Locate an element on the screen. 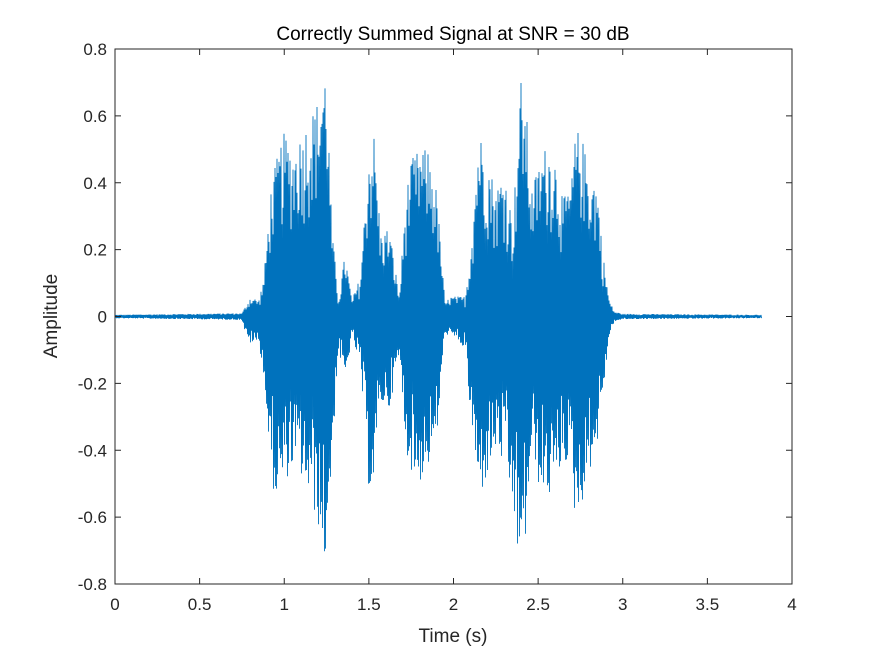 The image size is (875, 656). y-tick-label: -0.2 is located at coordinates (92, 383).